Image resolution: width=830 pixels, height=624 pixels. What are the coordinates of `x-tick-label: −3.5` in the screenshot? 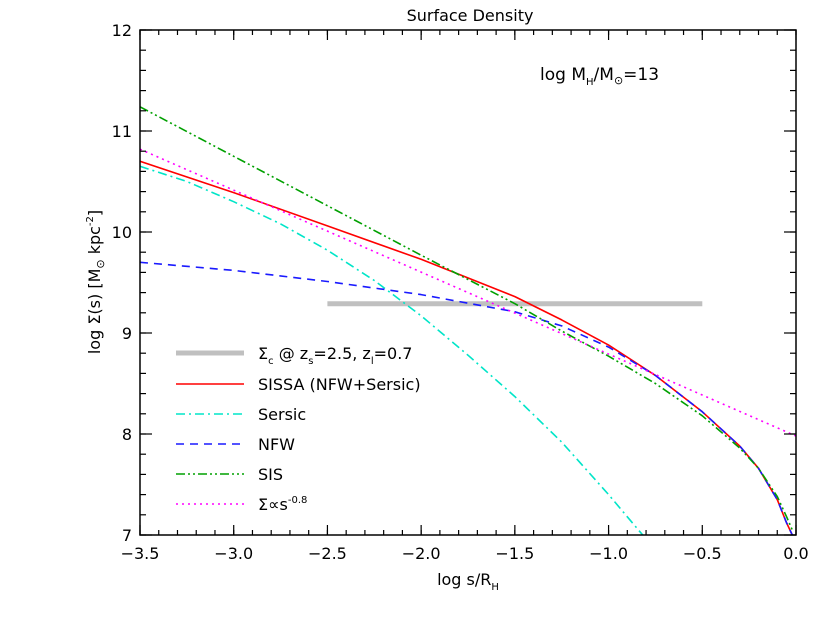 It's located at (140, 553).